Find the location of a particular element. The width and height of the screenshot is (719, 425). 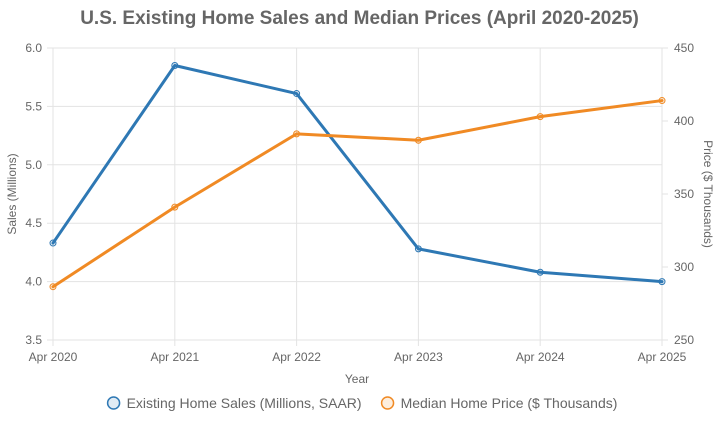

x-tick-label: Apr 2020 is located at coordinates (53, 357).